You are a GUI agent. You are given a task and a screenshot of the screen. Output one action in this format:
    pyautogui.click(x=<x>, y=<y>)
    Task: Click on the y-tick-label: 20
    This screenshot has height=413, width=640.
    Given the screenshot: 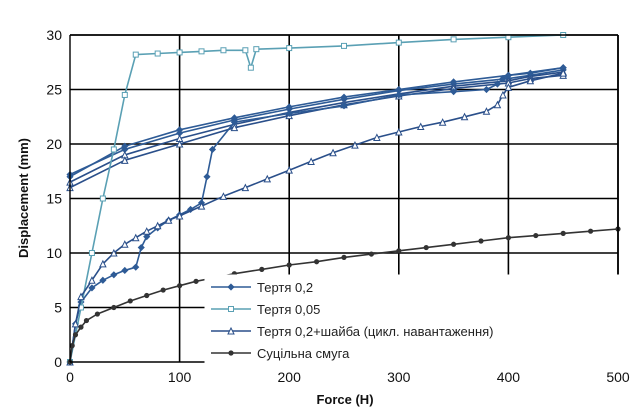 What is the action you would take?
    pyautogui.click(x=54, y=144)
    